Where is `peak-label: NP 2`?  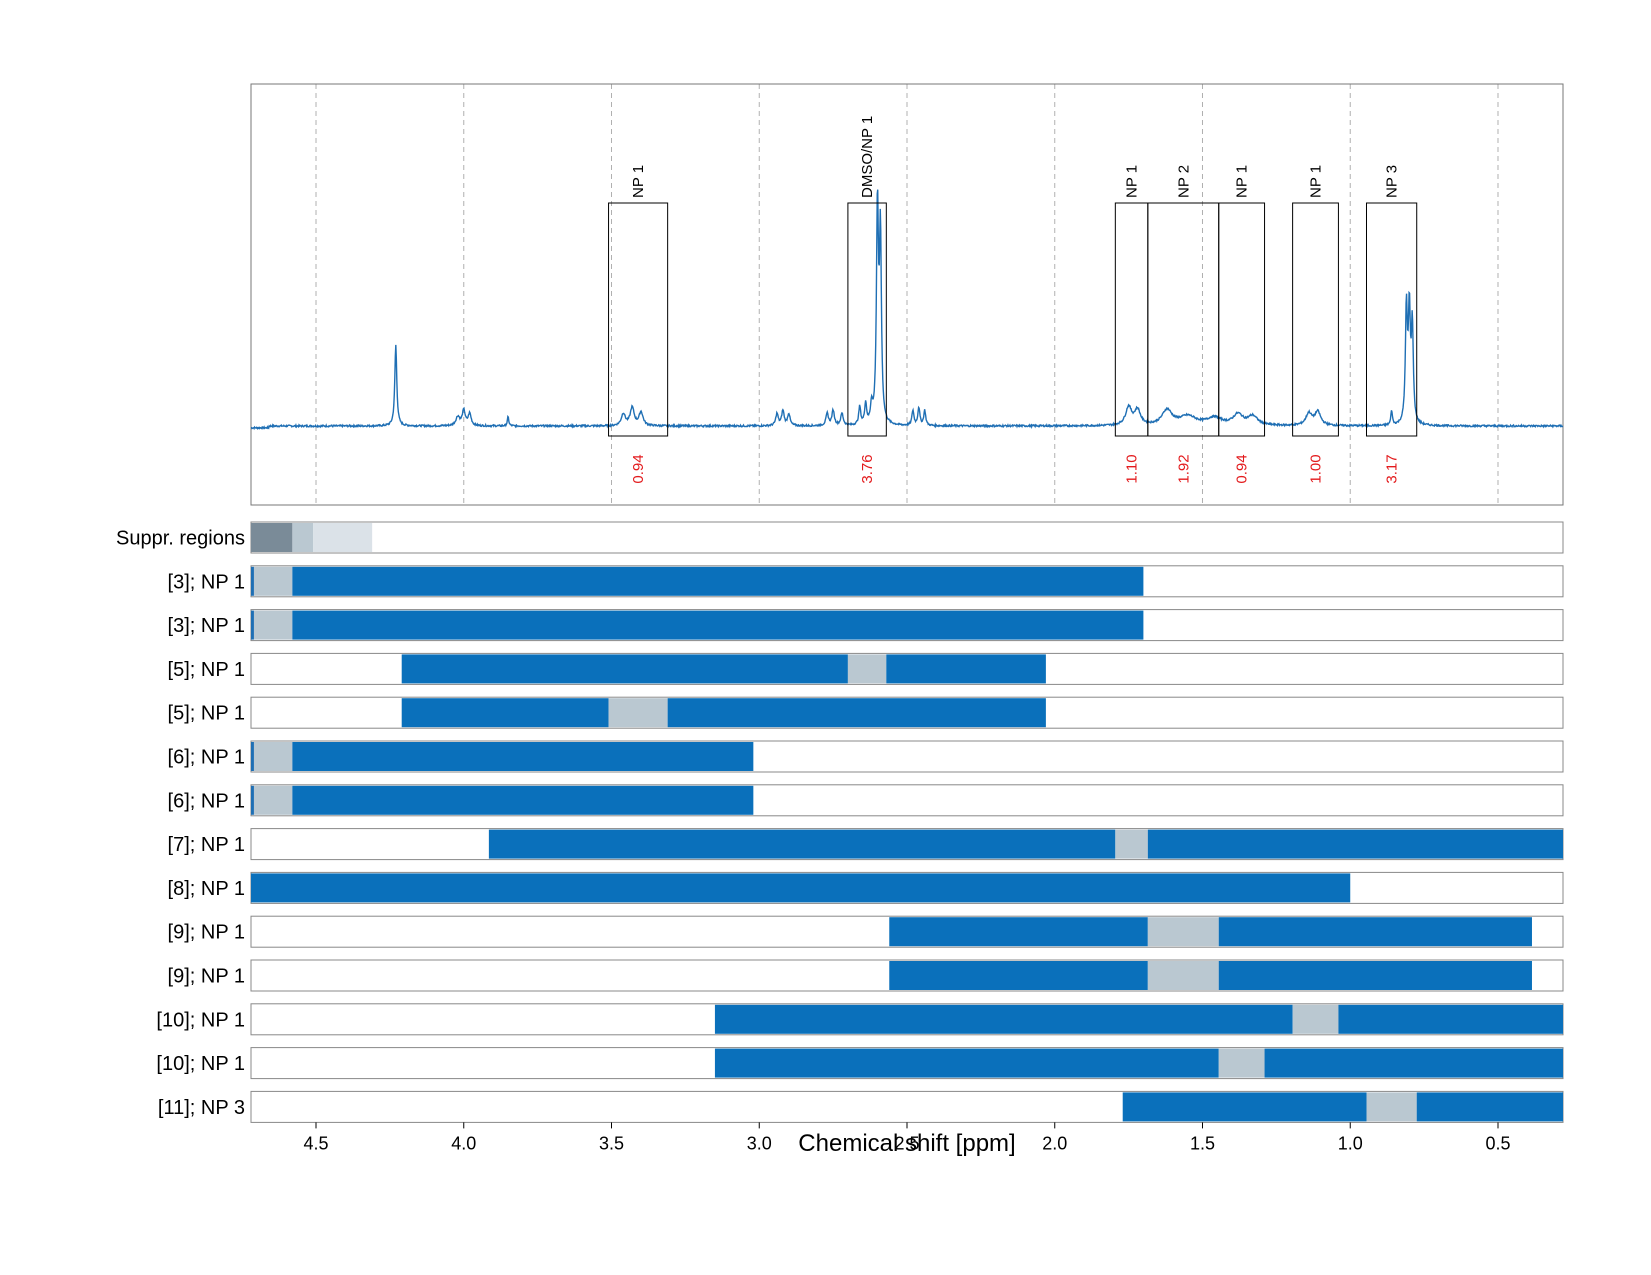
peak-label: NP 2 is located at coordinates (1183, 181).